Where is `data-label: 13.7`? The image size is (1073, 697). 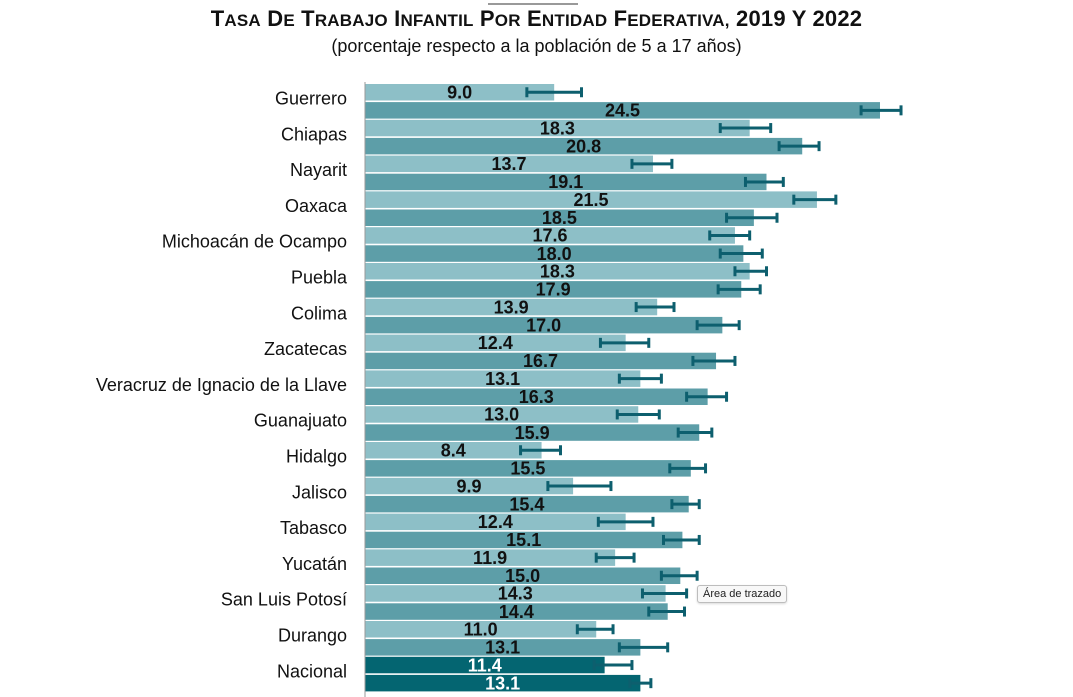 data-label: 13.7 is located at coordinates (508, 164).